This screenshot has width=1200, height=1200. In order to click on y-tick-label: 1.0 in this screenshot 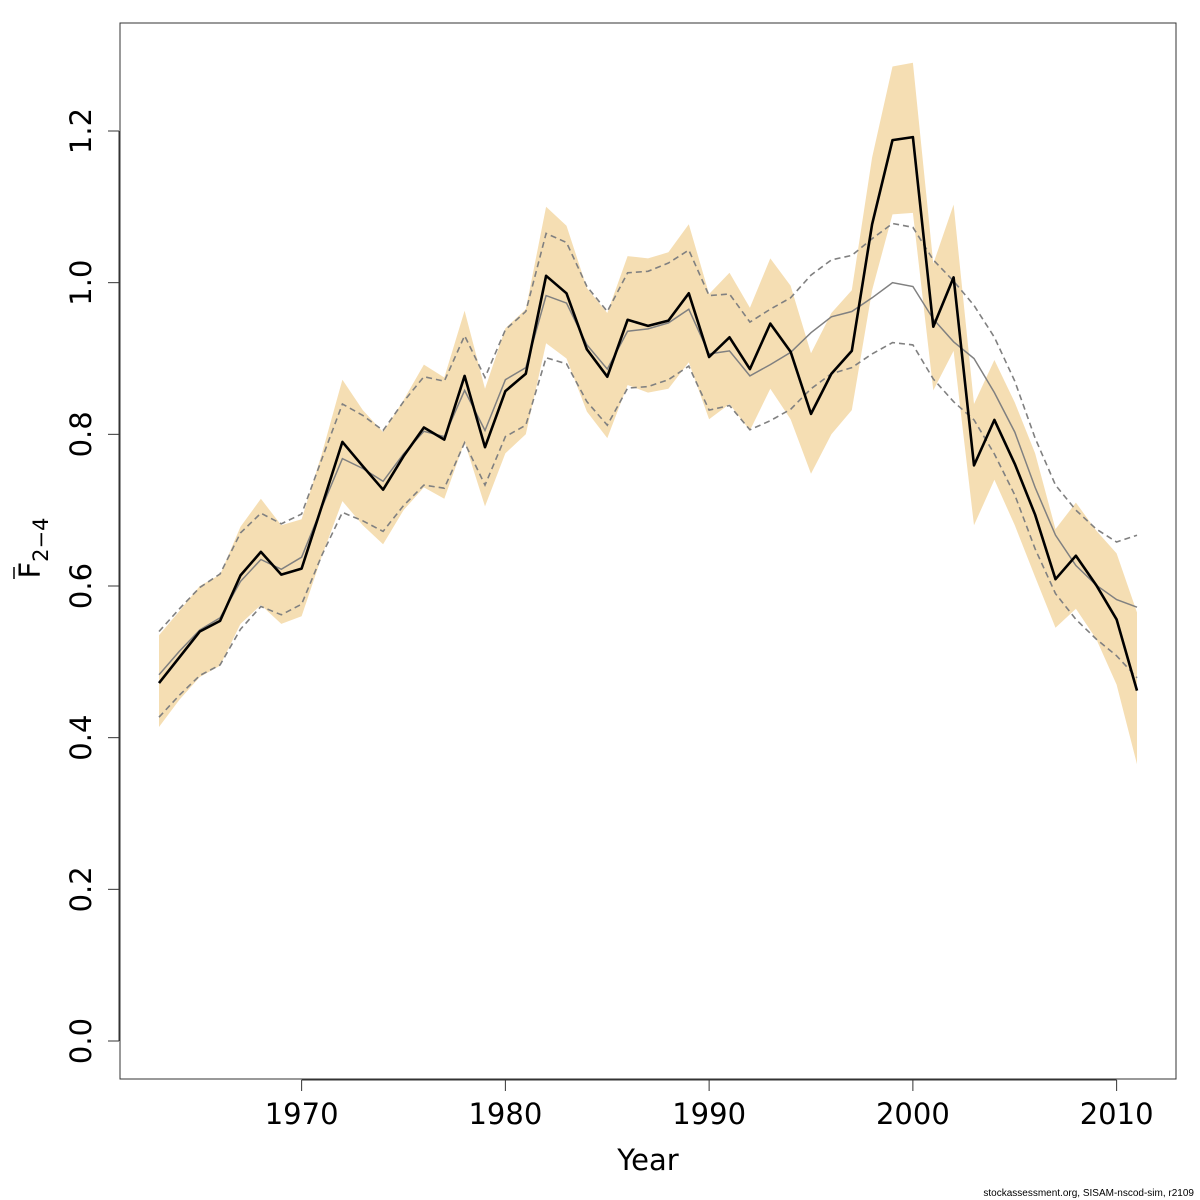, I will do `click(81, 283)`.